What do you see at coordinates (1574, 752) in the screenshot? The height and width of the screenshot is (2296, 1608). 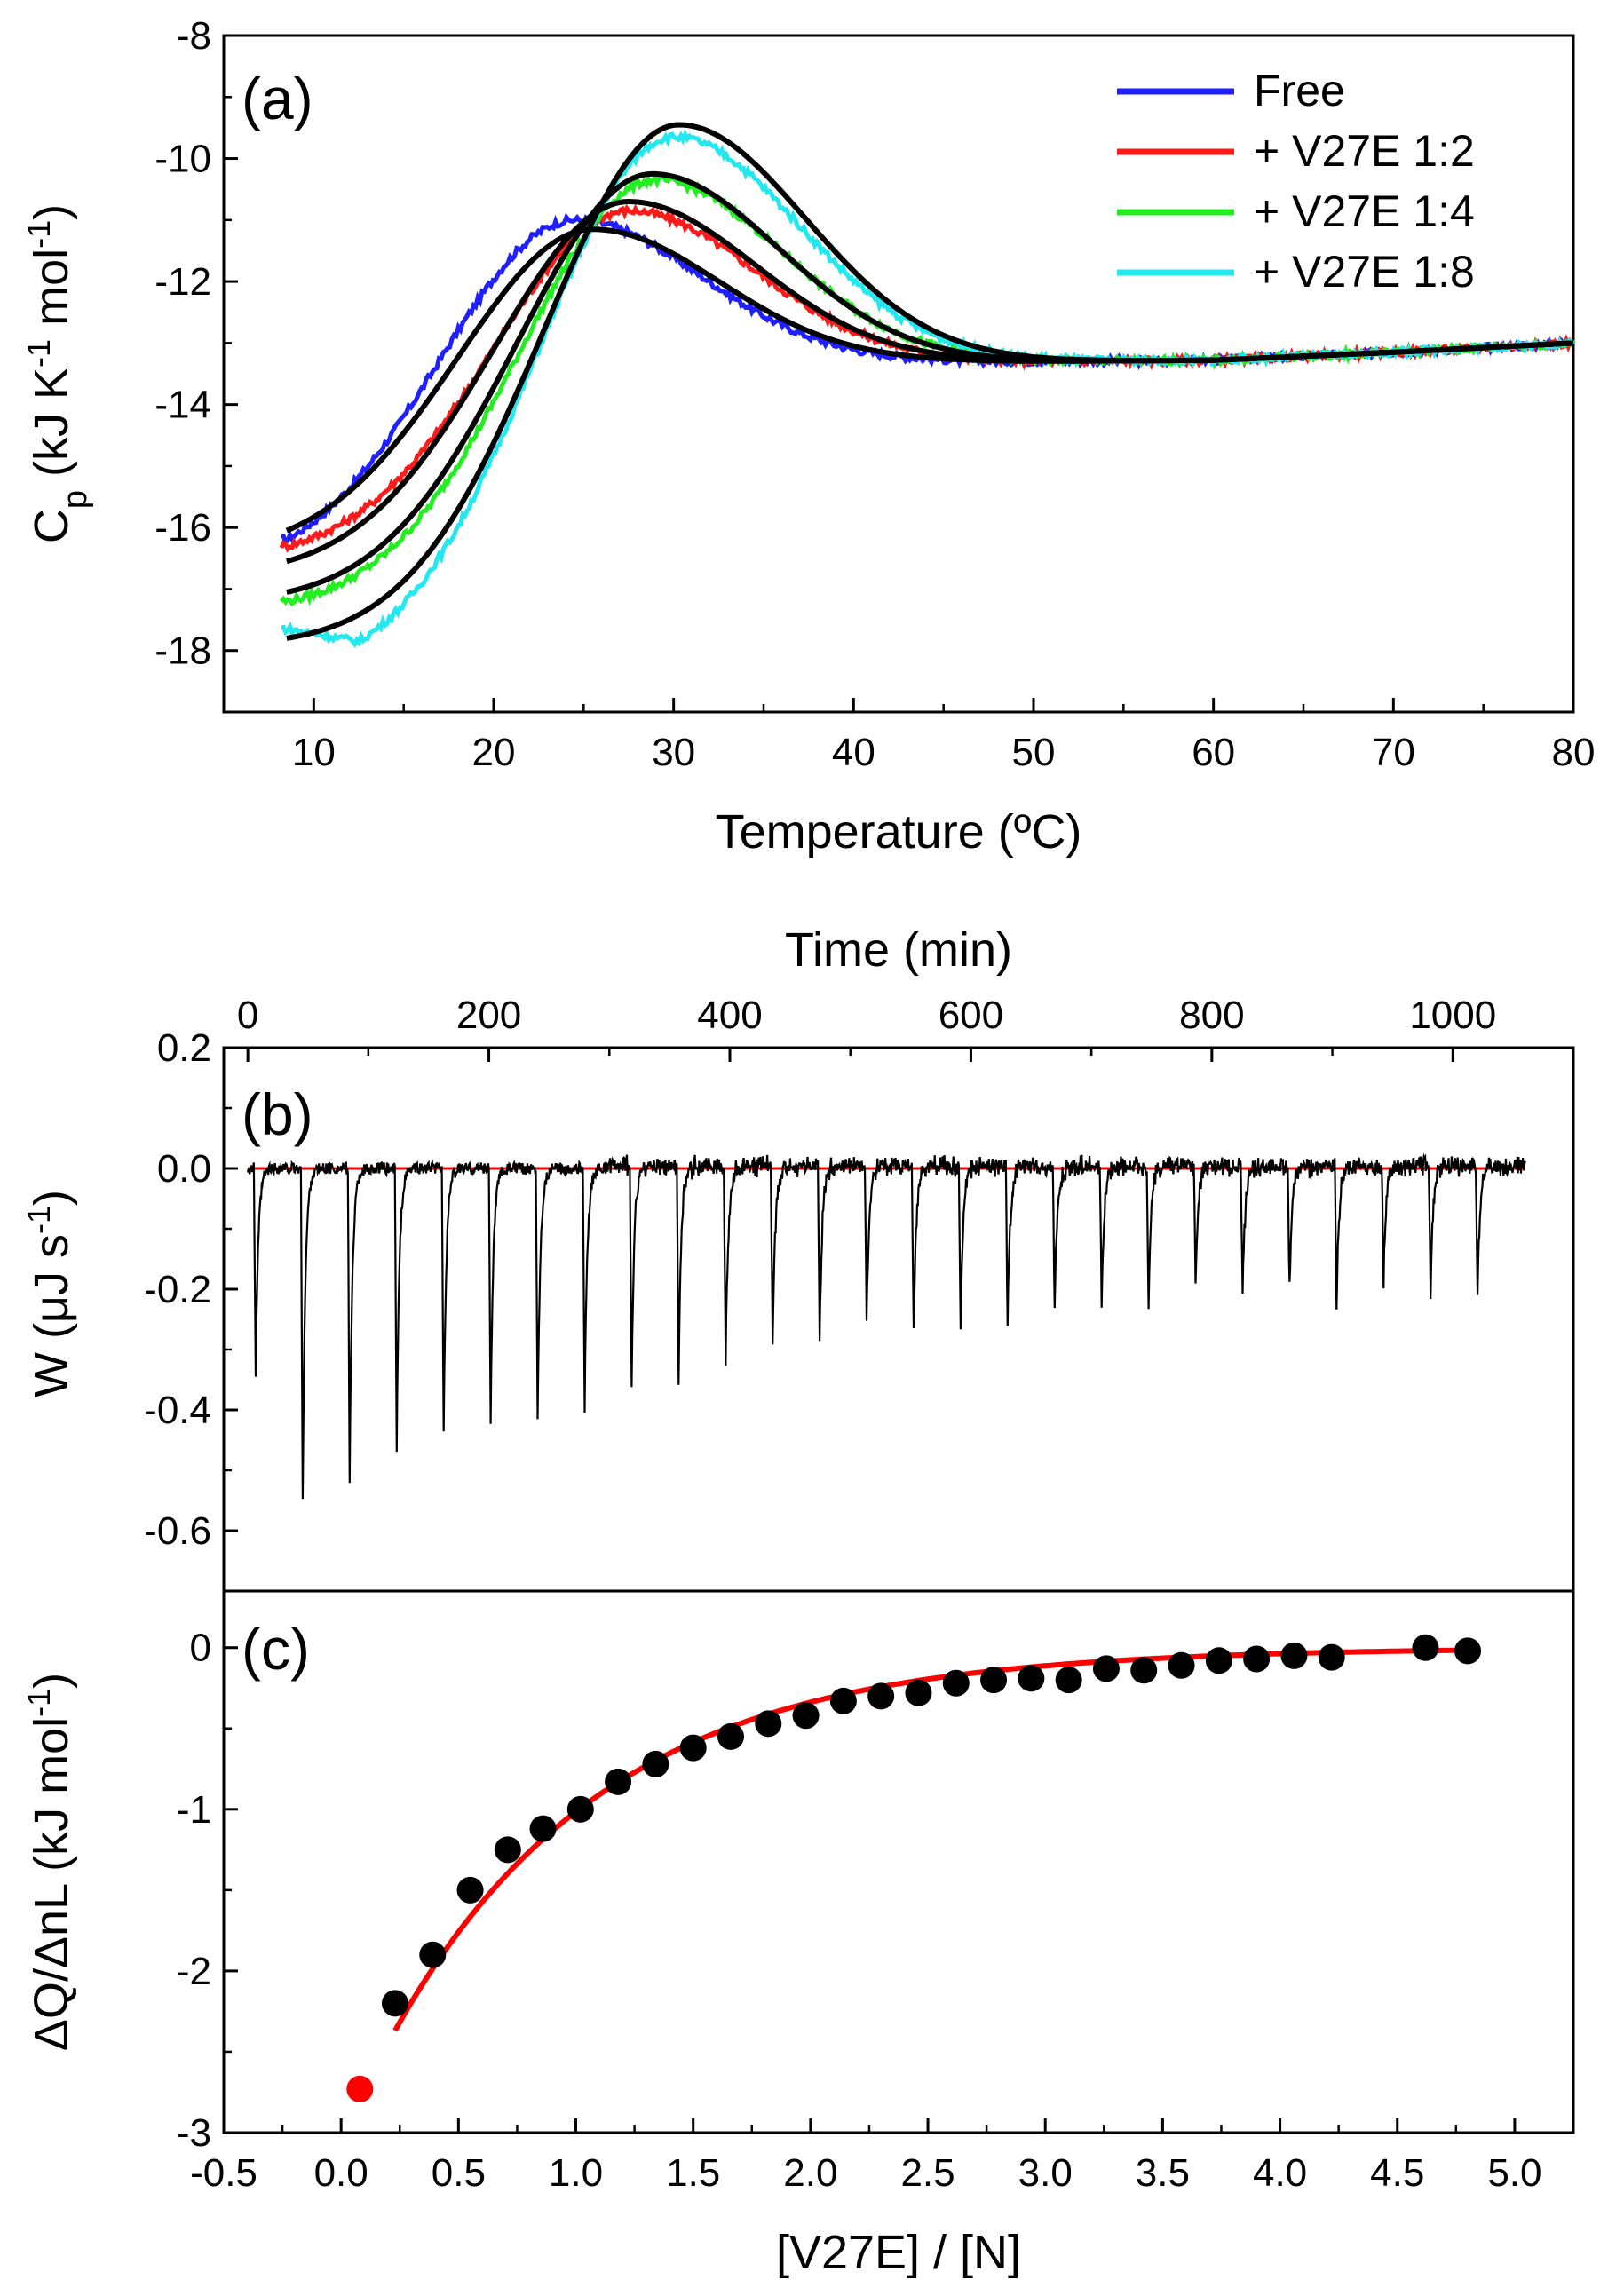 I see `panel-a-x-tick-label: 80` at bounding box center [1574, 752].